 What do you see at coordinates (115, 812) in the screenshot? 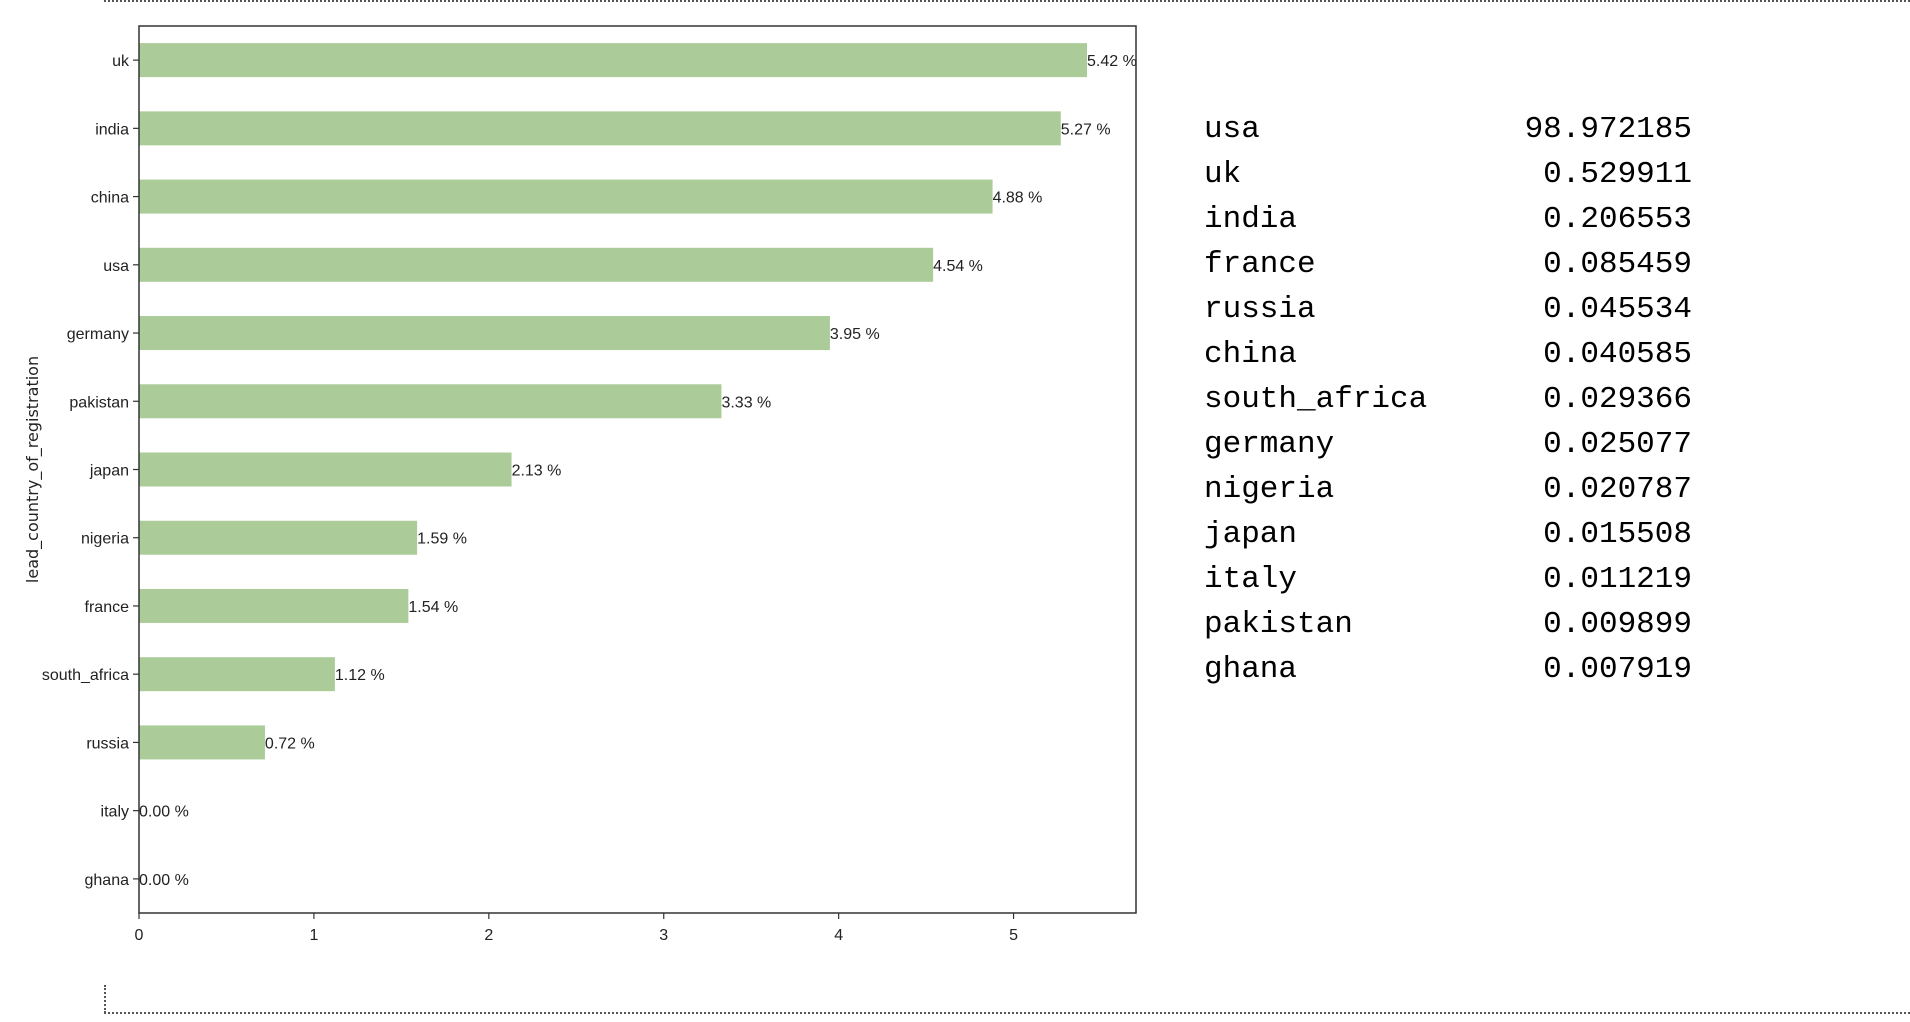
I see `y-tick-label: italy` at bounding box center [115, 812].